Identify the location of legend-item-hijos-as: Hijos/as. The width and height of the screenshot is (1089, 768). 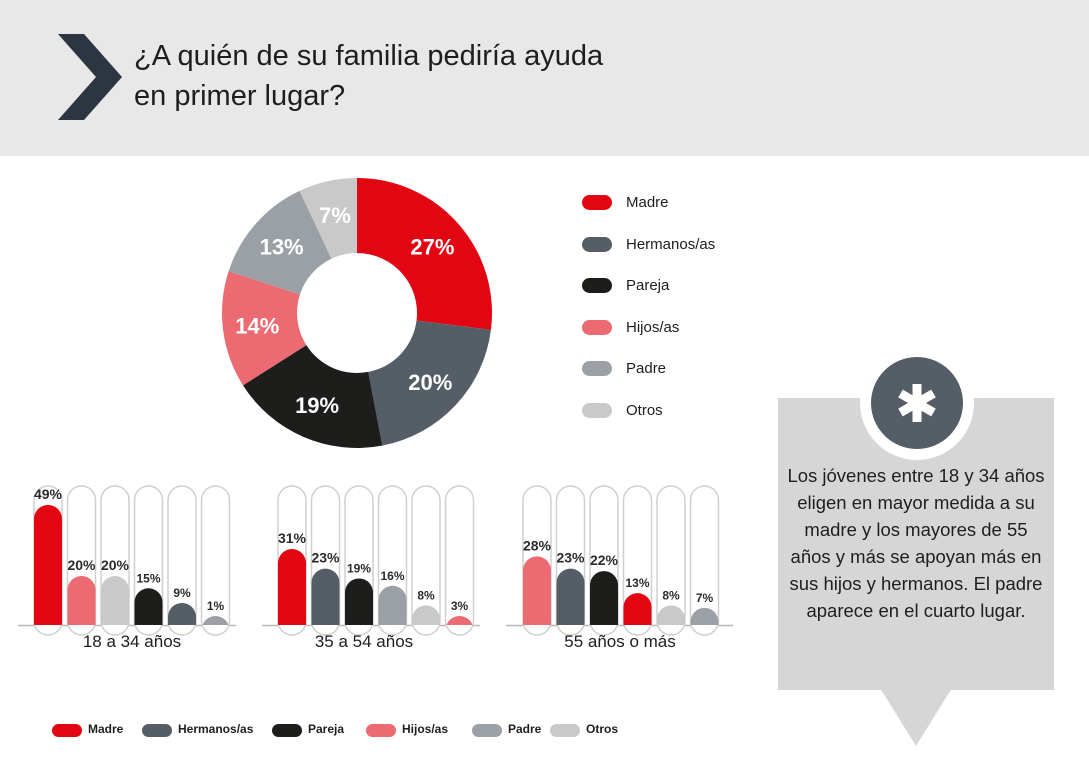
(682, 328).